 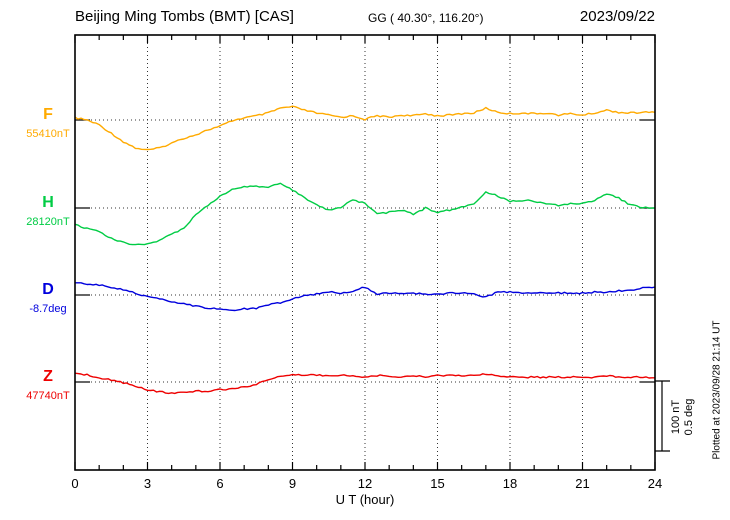 I want to click on x-tick-label: 0, so click(x=74, y=483).